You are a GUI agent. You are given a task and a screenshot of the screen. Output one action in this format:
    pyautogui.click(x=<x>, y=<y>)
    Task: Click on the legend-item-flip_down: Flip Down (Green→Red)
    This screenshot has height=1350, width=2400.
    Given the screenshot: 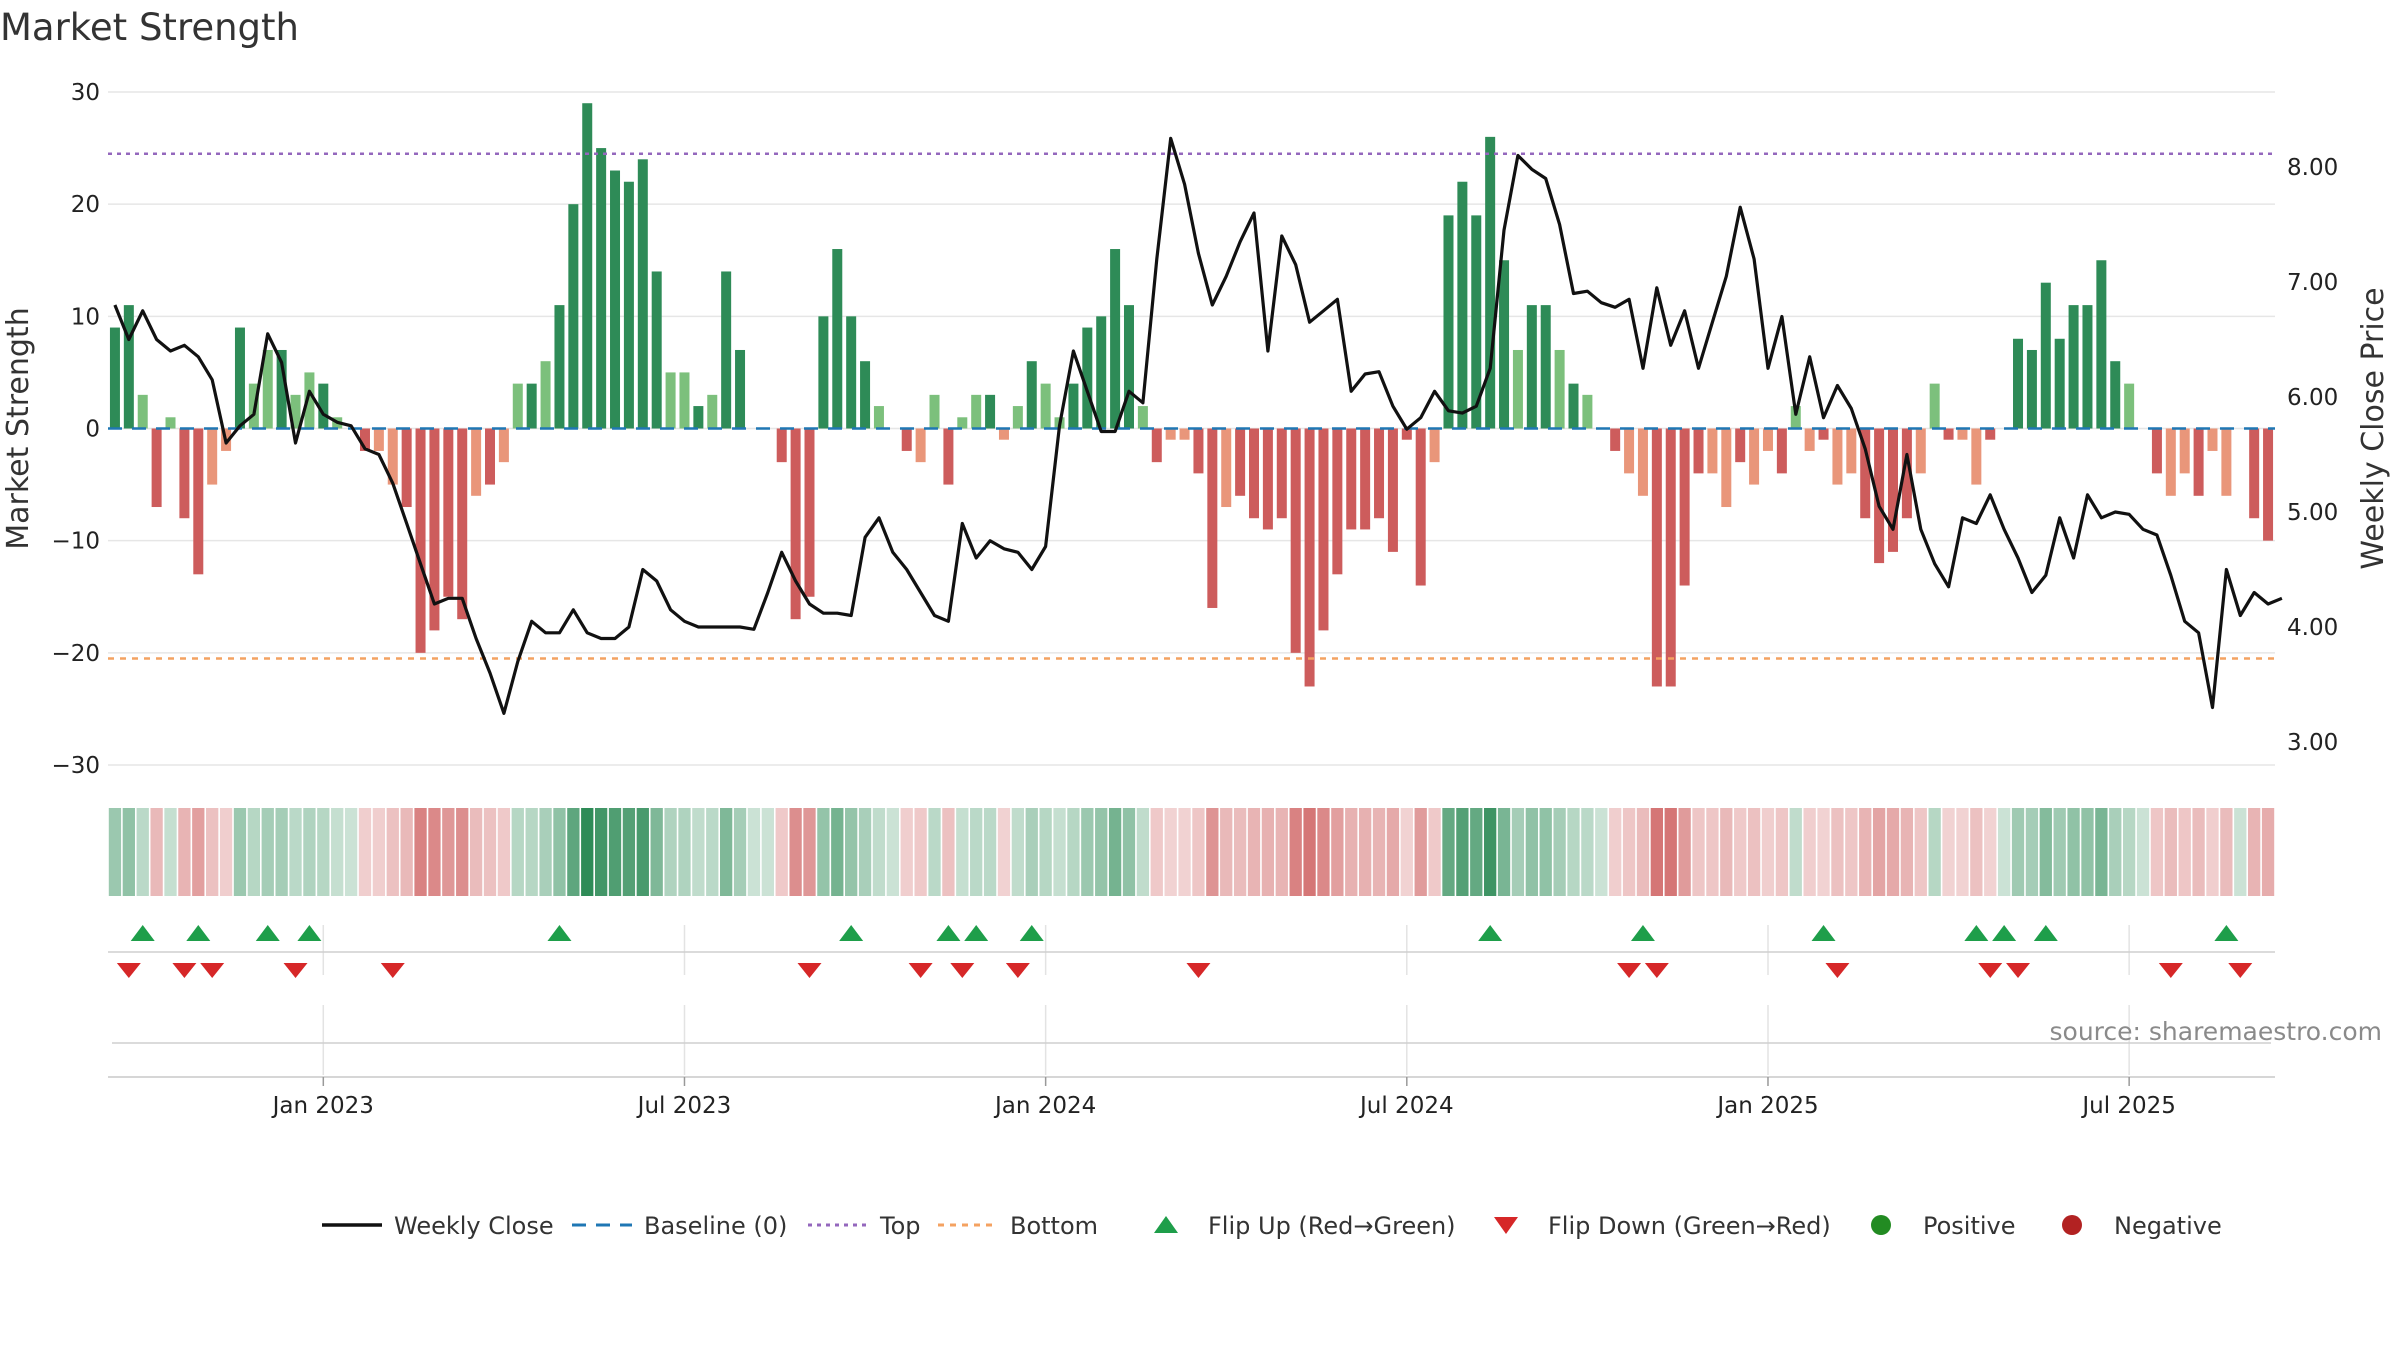 What is the action you would take?
    pyautogui.click(x=1662, y=1226)
    